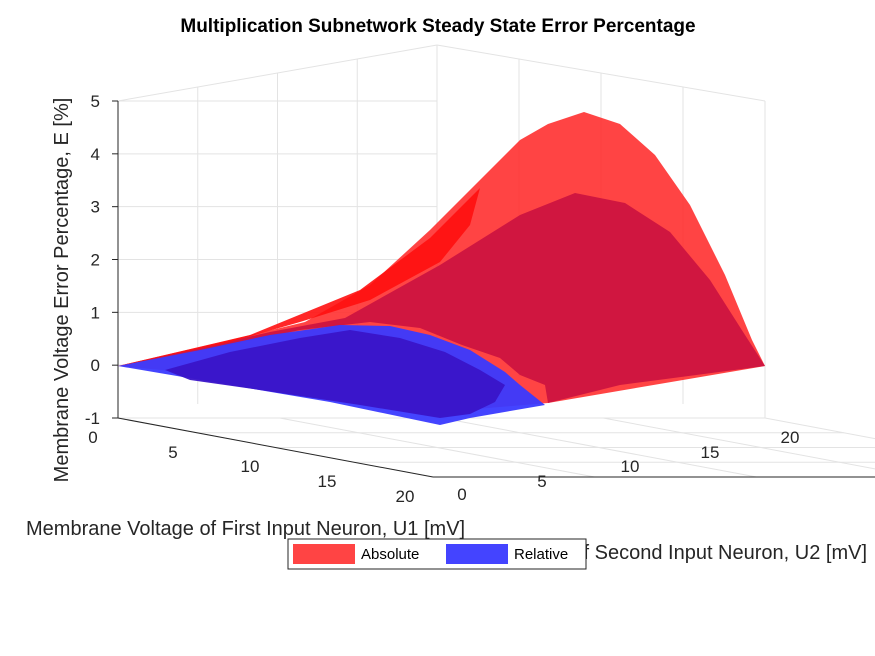 The image size is (875, 656). I want to click on z-tick-label-4: 3, so click(95, 207).